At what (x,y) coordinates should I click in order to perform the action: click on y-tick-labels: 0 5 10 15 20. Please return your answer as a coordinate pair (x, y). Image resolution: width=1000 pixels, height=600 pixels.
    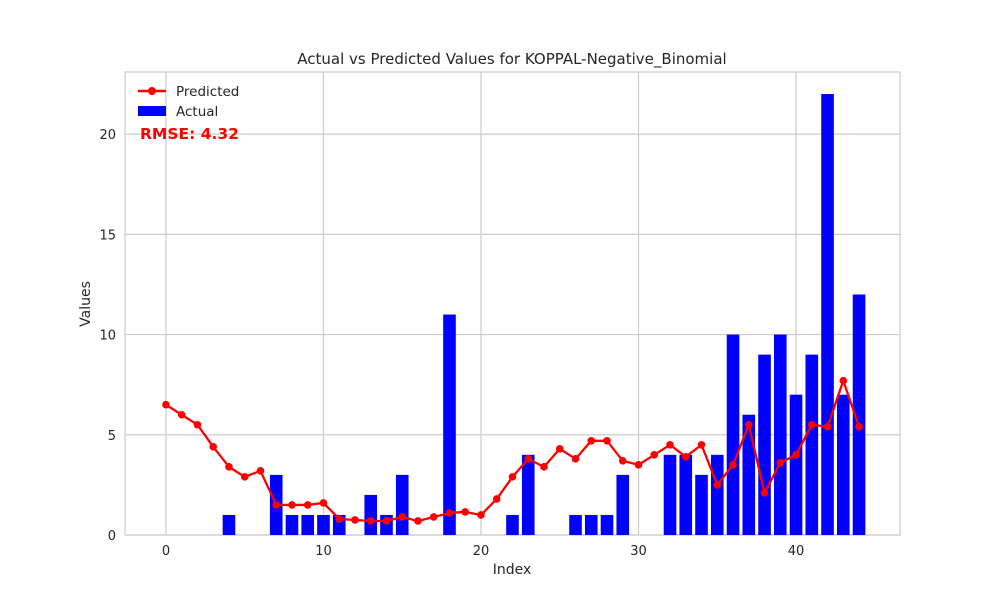
    Looking at the image, I should click on (107, 336).